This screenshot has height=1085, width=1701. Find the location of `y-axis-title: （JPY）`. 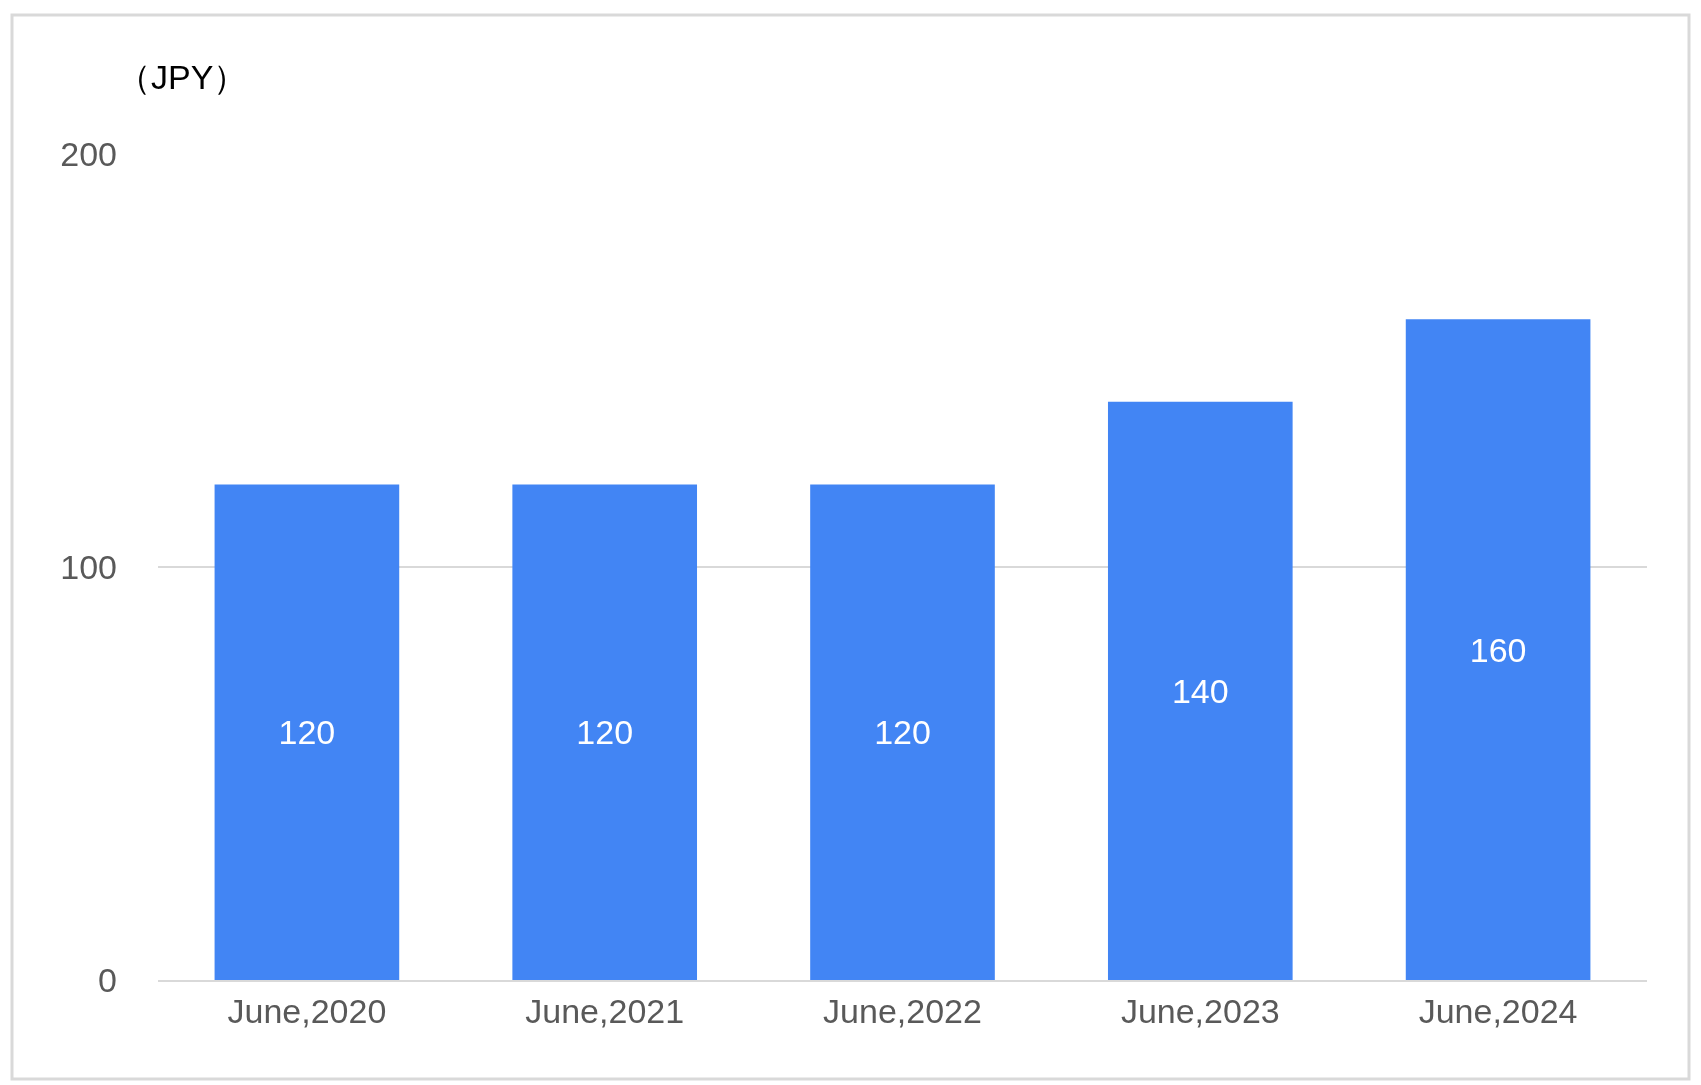

y-axis-title: （JPY） is located at coordinates (182, 77).